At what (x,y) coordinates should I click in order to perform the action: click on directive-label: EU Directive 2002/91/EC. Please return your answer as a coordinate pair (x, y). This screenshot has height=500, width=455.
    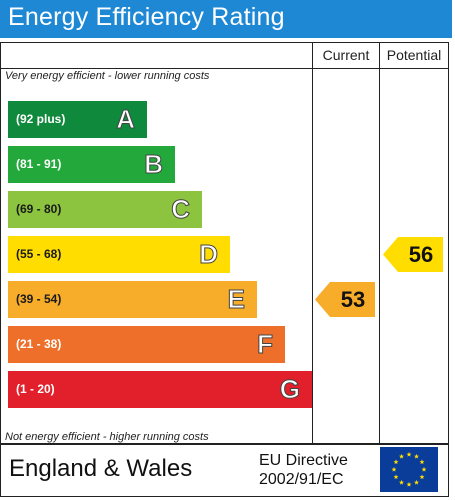
    Looking at the image, I should click on (303, 470).